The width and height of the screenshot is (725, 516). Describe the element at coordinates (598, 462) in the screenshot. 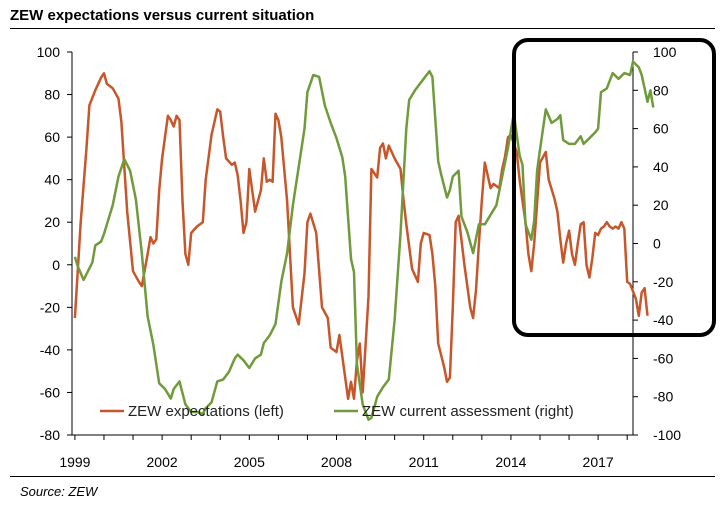

I see `x-tick-label: 2017` at that location.